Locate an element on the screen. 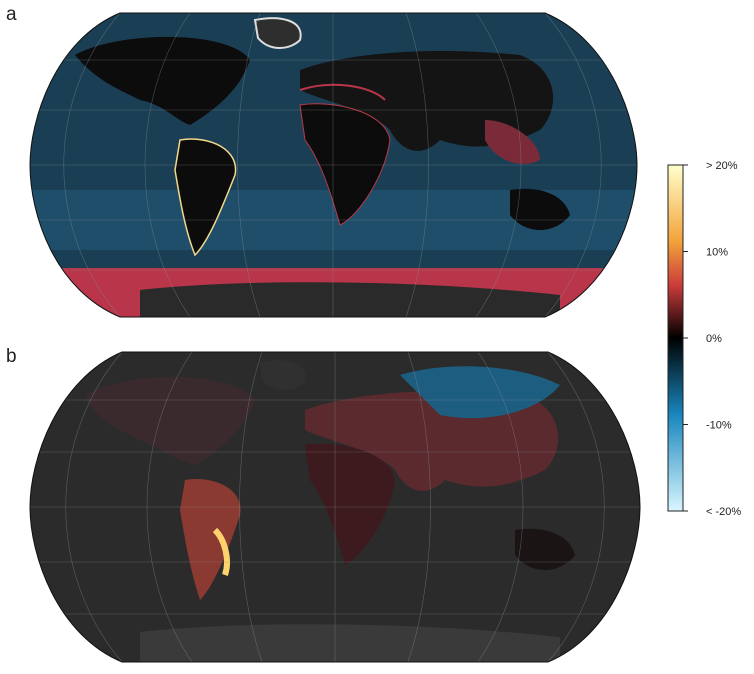  colorbar-tick-label: < -20% is located at coordinates (723, 512).